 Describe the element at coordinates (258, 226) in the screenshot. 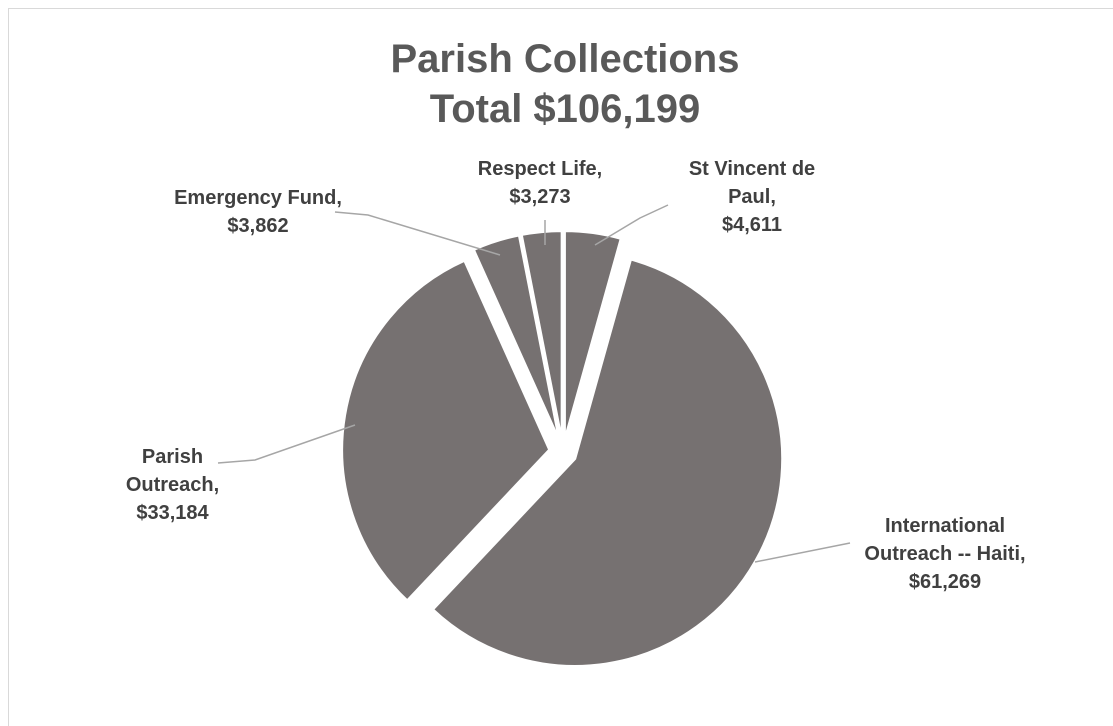

I see `value-label: $3,862` at that location.